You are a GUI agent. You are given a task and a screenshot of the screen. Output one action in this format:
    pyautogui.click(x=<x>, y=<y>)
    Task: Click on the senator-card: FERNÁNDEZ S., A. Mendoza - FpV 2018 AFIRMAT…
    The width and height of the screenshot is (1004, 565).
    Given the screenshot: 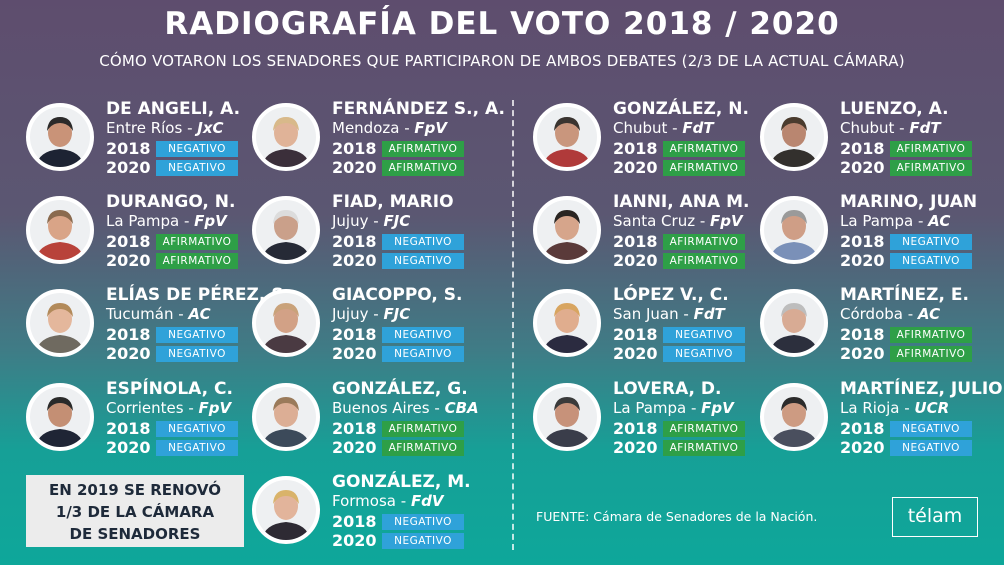 What is the action you would take?
    pyautogui.click(x=378, y=140)
    